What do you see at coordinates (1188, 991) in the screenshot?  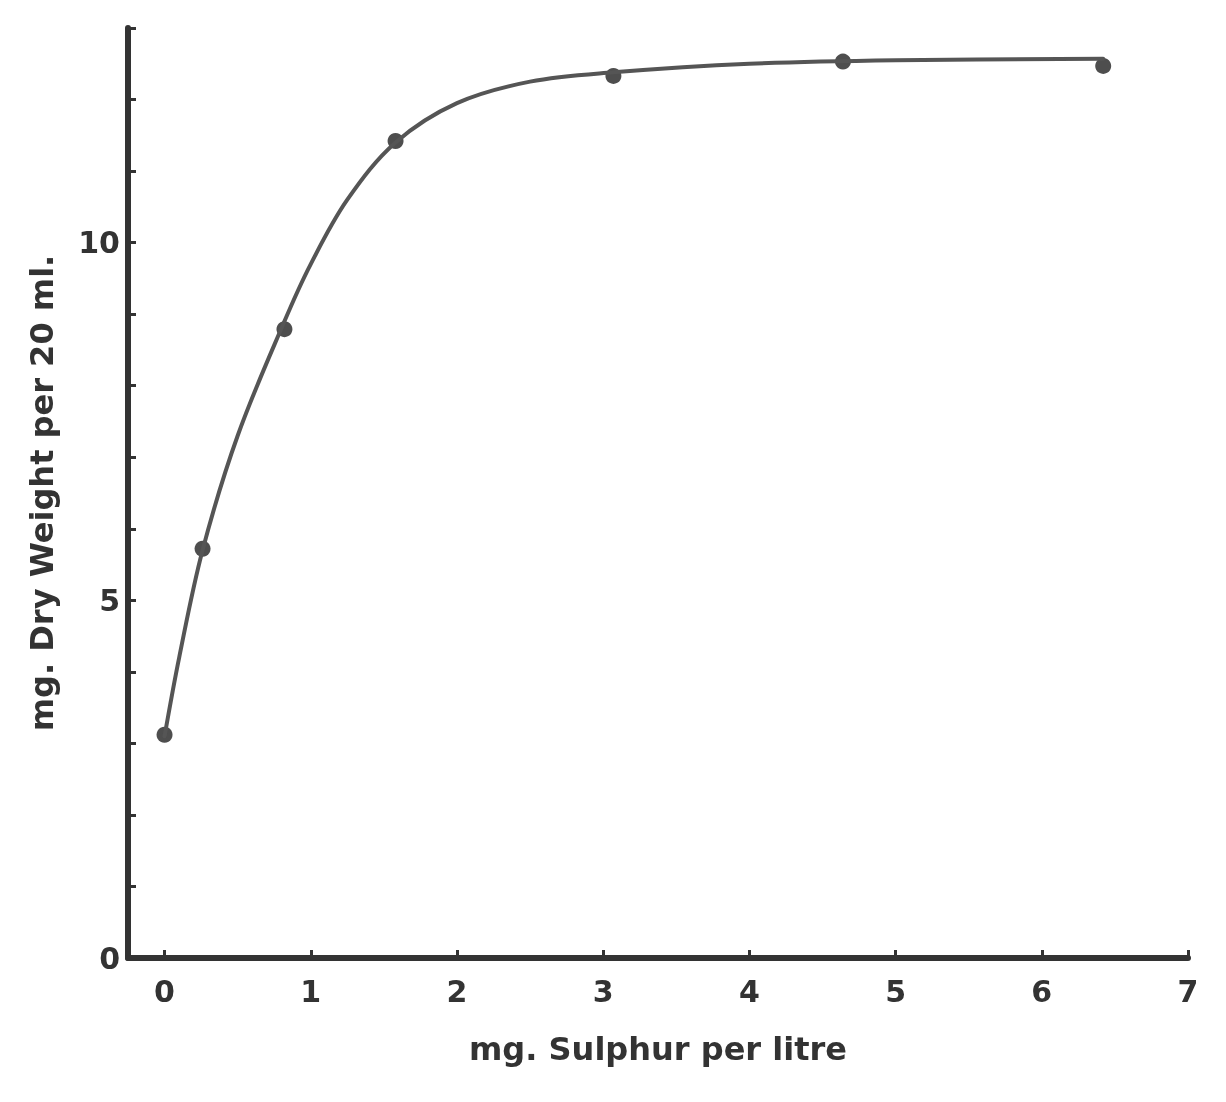 I see `x-tick-label: 7` at bounding box center [1188, 991].